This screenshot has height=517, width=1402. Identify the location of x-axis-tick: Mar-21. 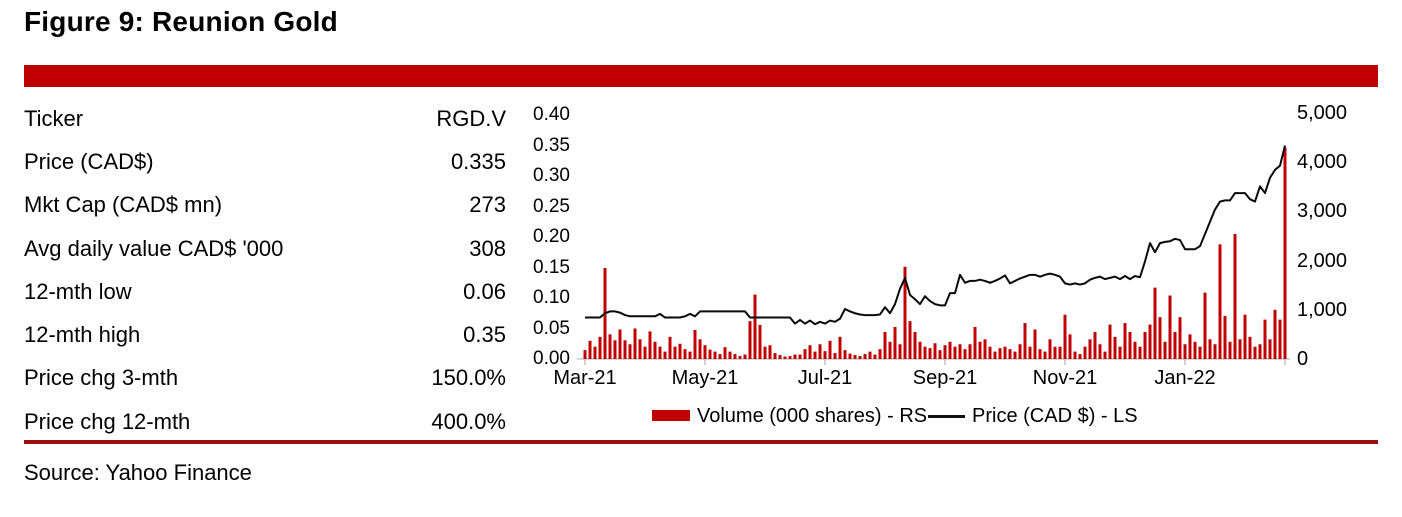
(585, 378).